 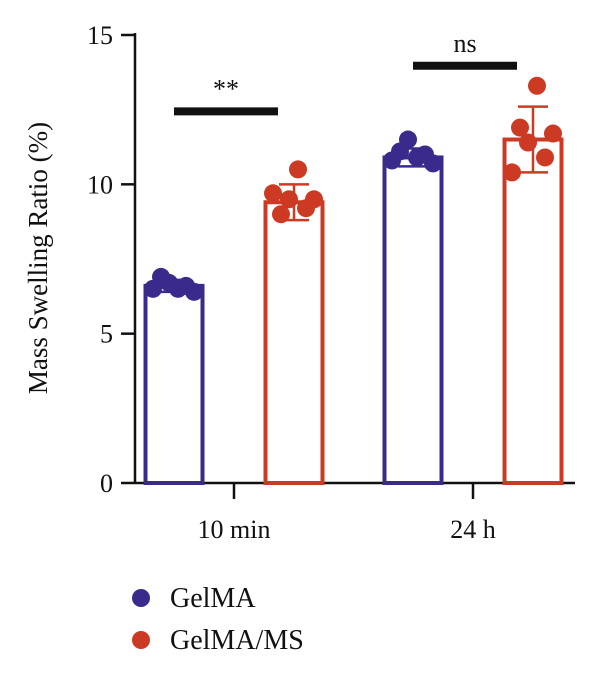 I want to click on legend-label: GelMA, so click(x=213, y=598).